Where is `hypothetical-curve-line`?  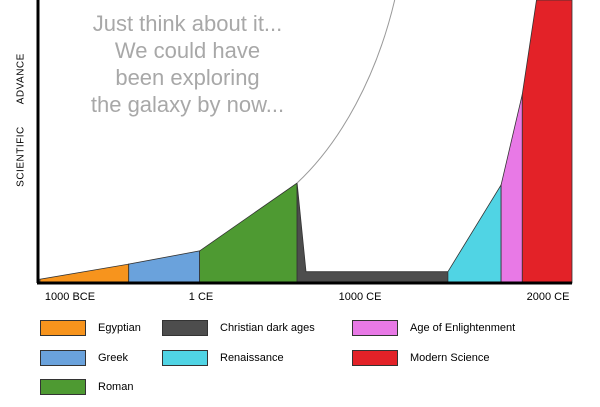
hypothetical-curve-line is located at coordinates (346, 92).